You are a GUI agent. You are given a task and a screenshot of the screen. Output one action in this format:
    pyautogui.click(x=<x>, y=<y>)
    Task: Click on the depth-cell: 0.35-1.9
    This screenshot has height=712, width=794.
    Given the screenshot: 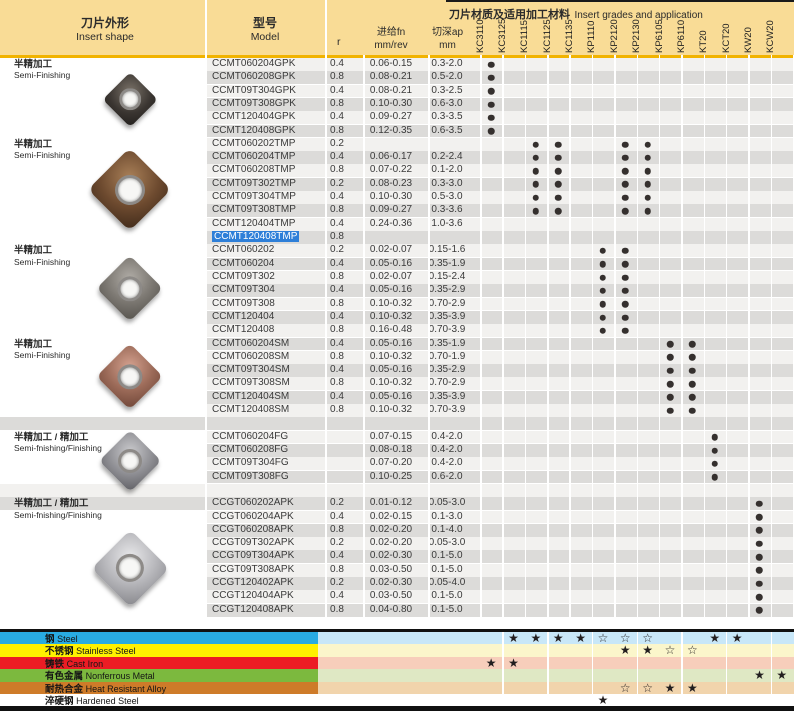 What is the action you would take?
    pyautogui.click(x=447, y=263)
    